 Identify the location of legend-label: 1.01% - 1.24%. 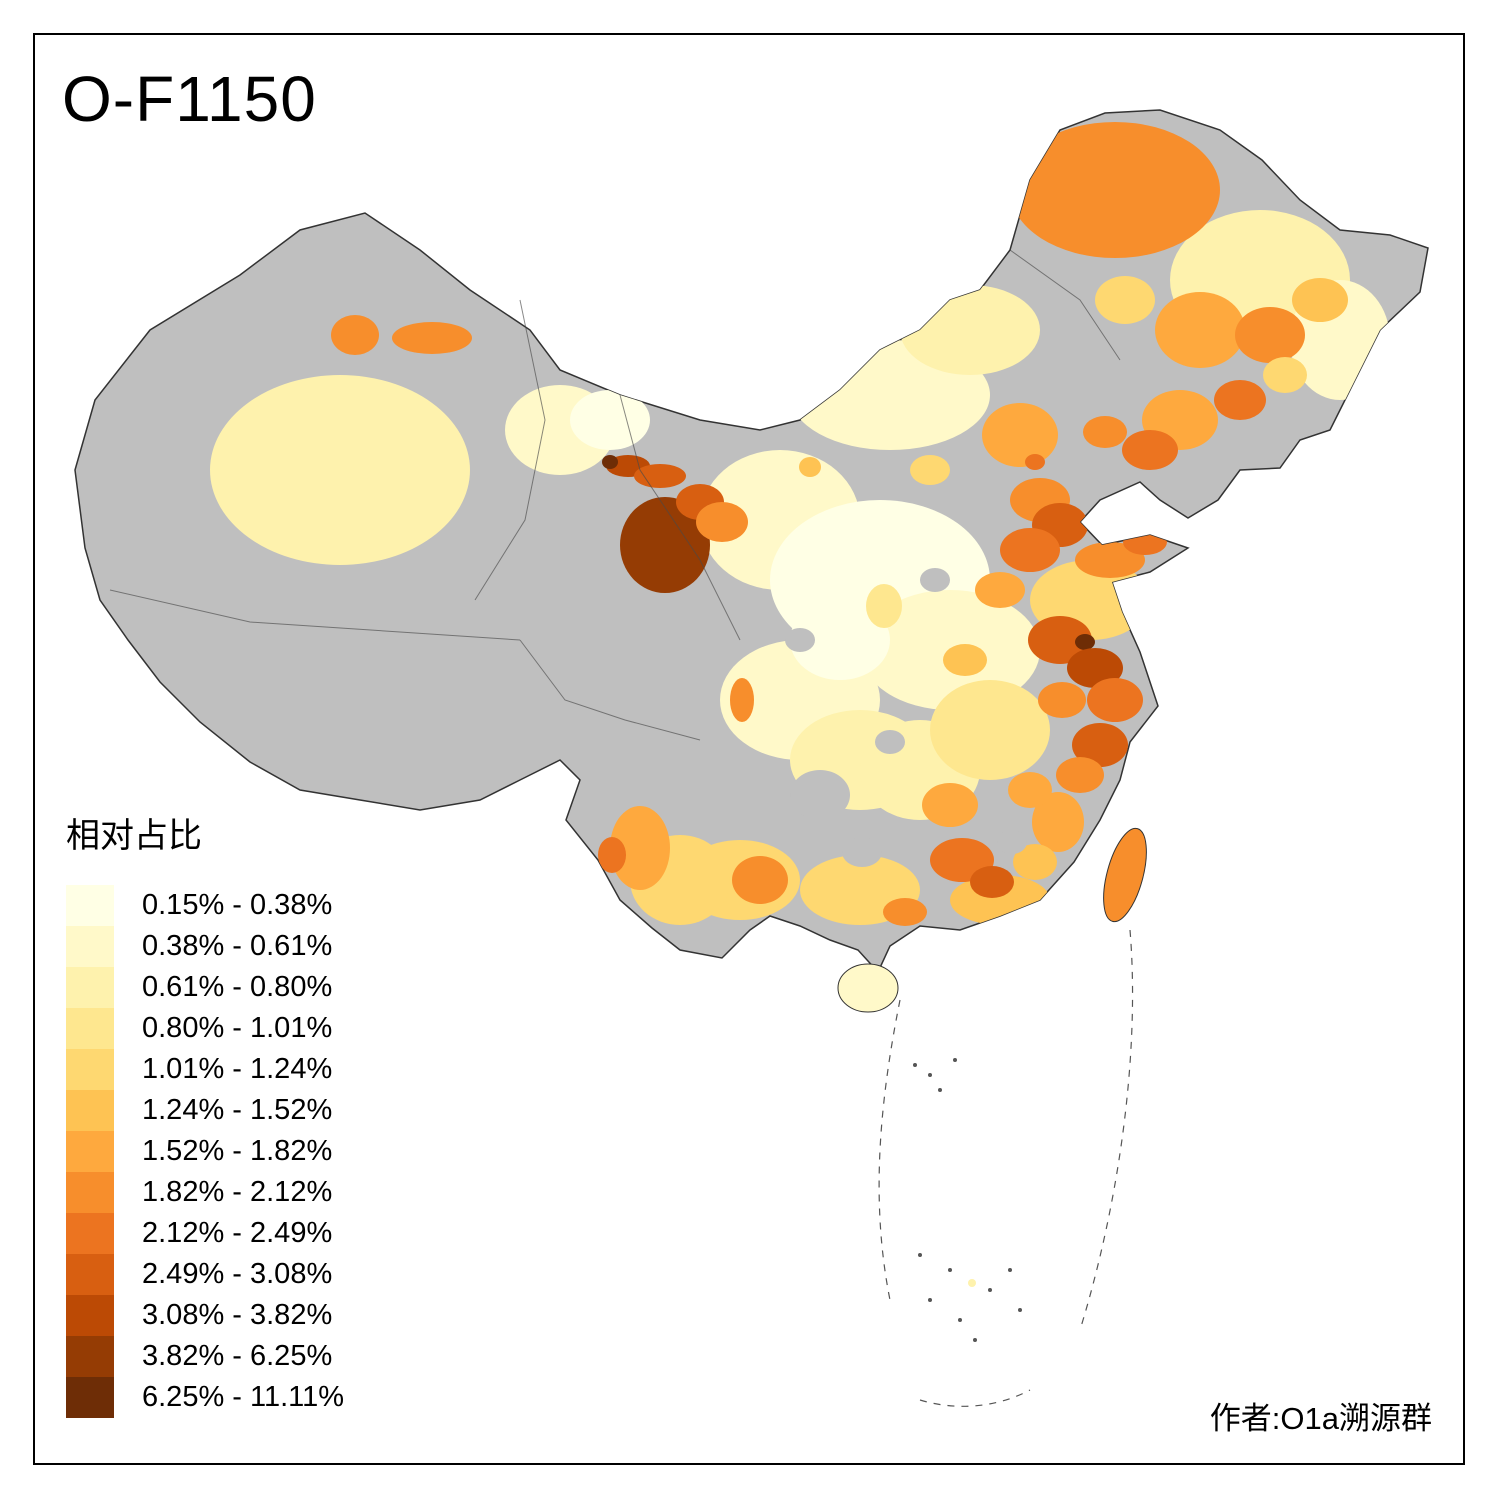
(237, 1069).